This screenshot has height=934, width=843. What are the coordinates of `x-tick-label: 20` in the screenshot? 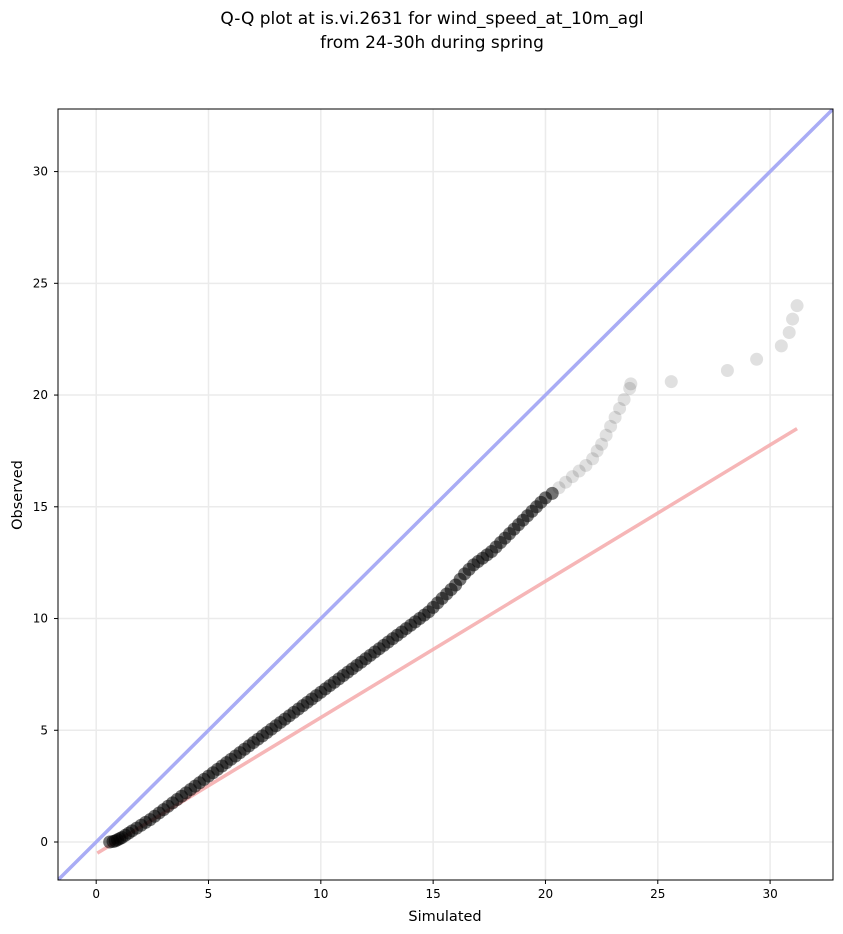 It's located at (545, 894).